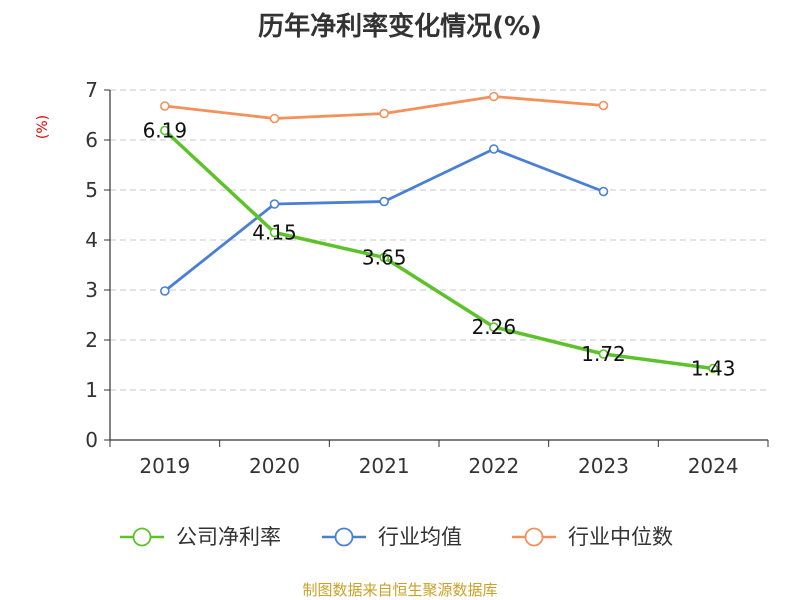 Image resolution: width=800 pixels, height=600 pixels. I want to click on data-label: 4.15, so click(274, 233).